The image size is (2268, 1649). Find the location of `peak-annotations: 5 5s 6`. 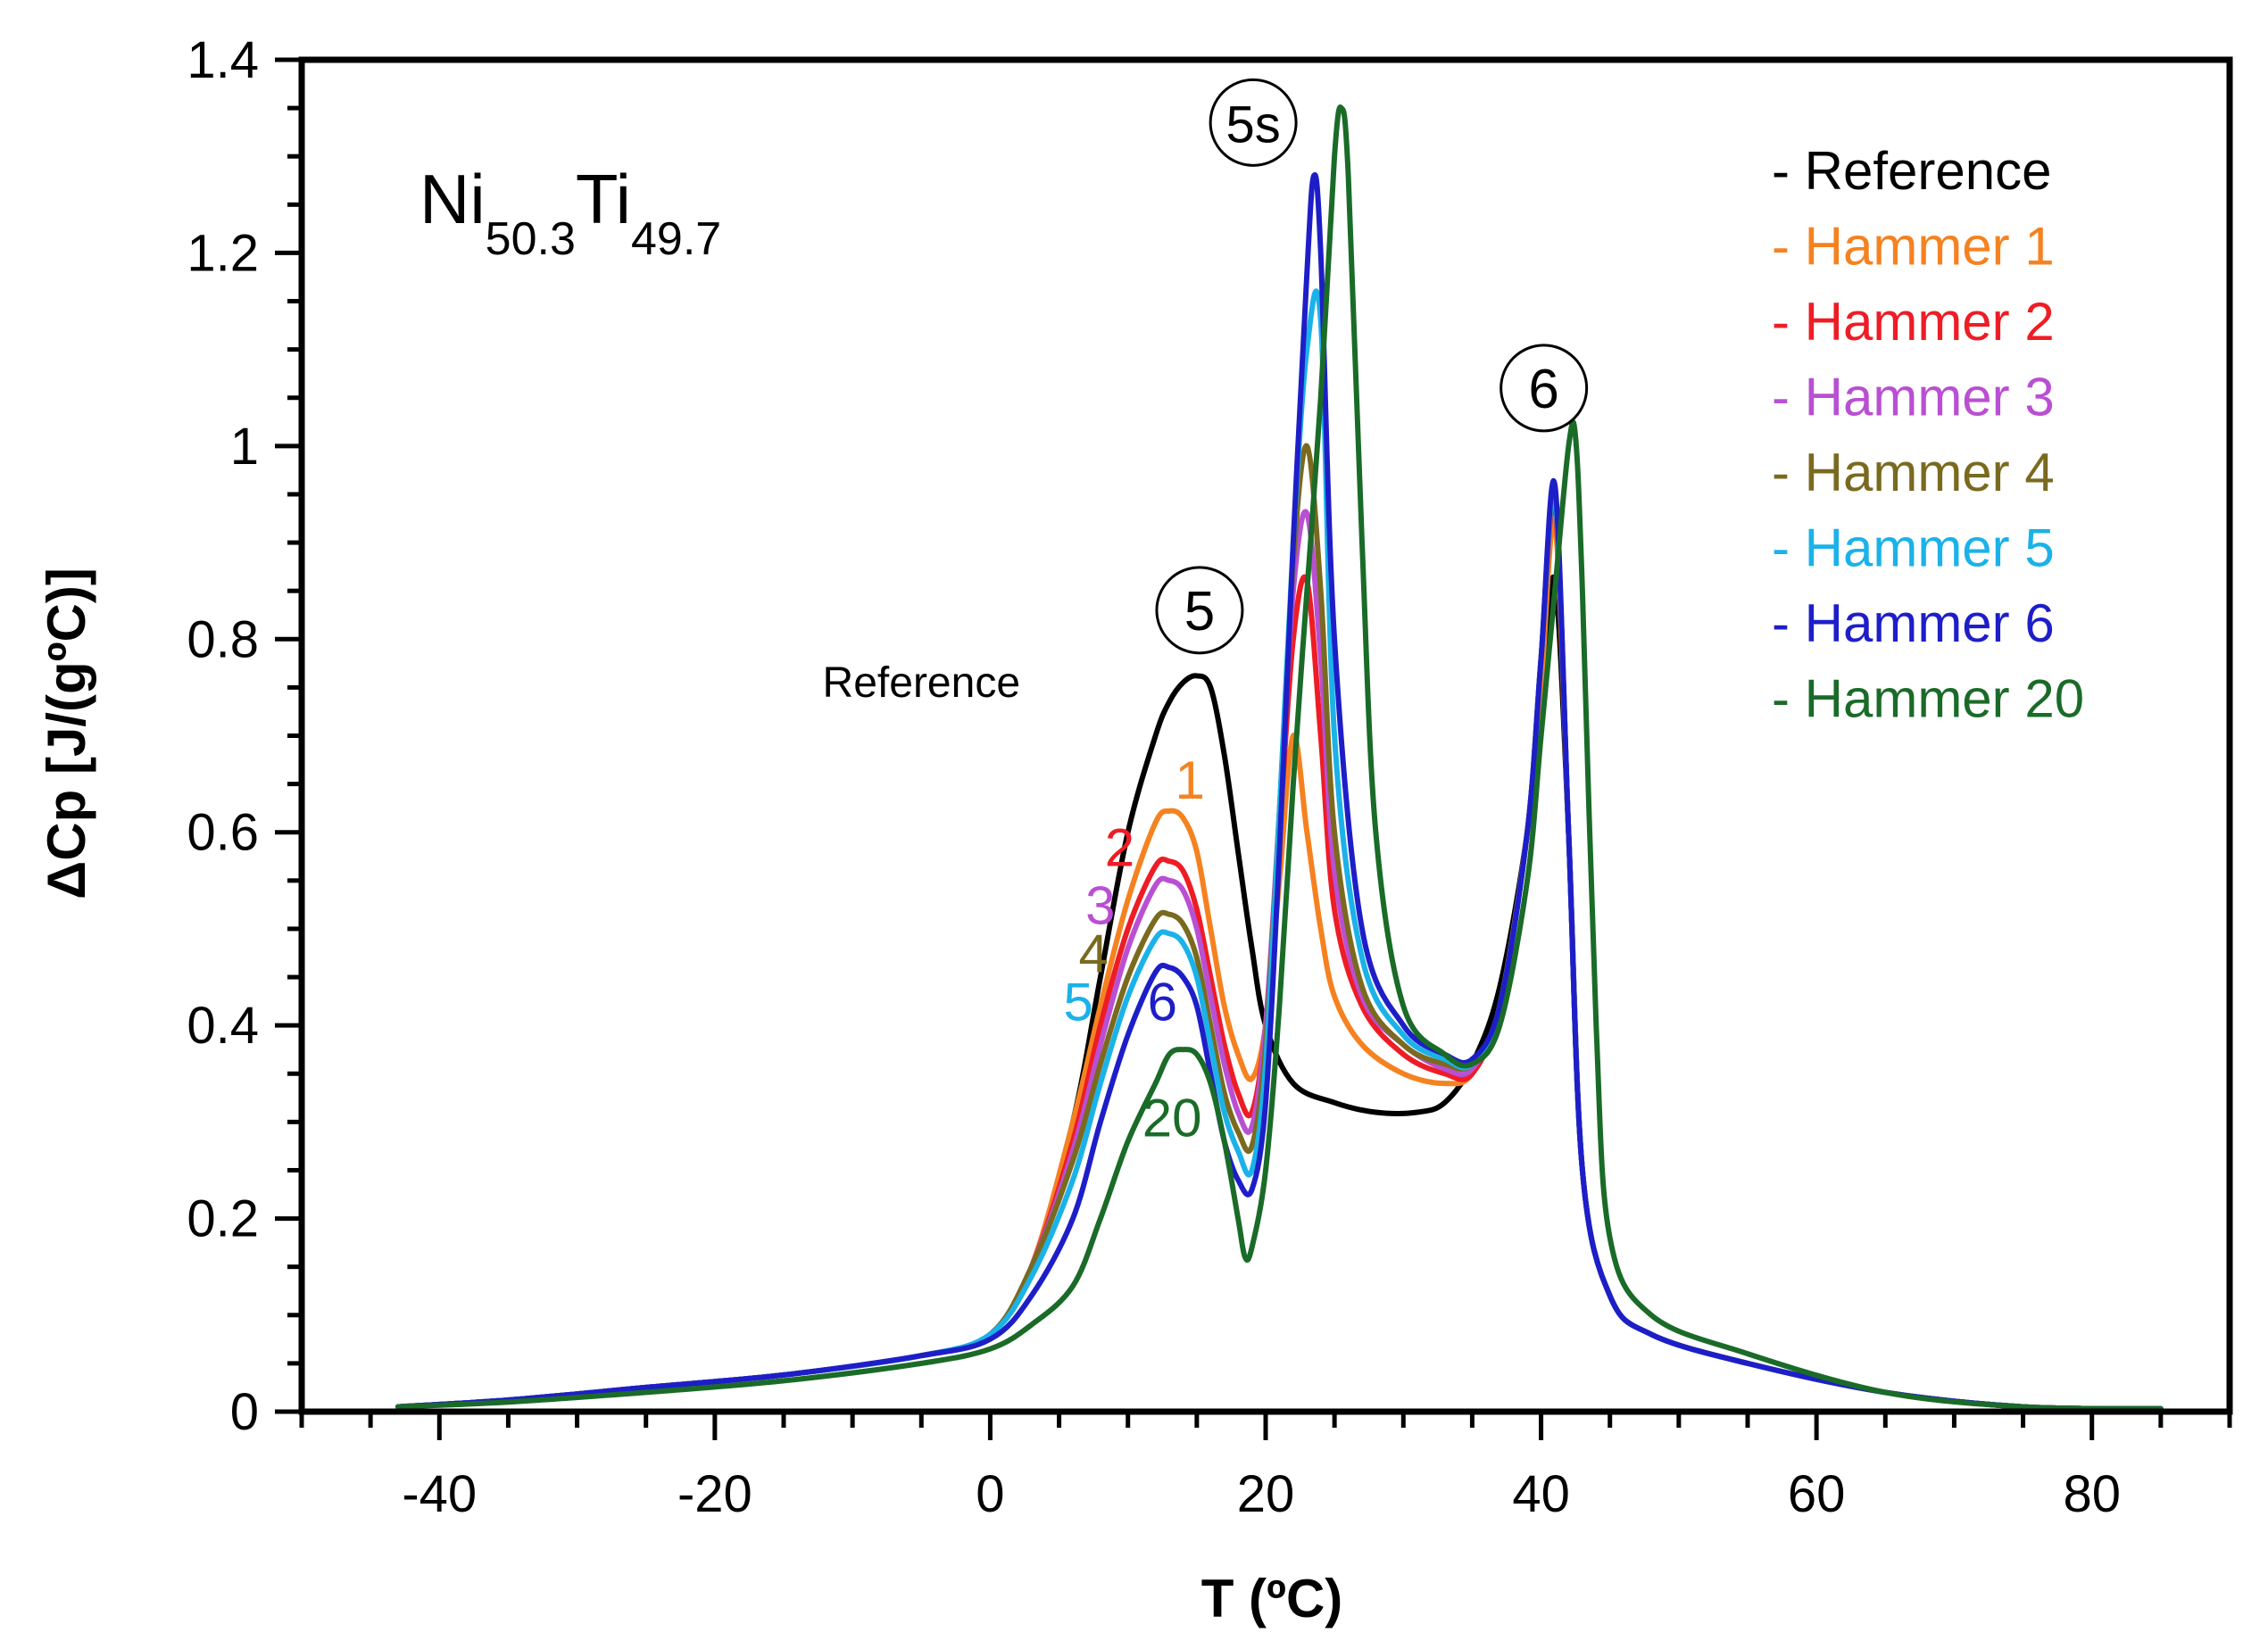

peak-annotations: 5 5s 6 is located at coordinates (1372, 366).